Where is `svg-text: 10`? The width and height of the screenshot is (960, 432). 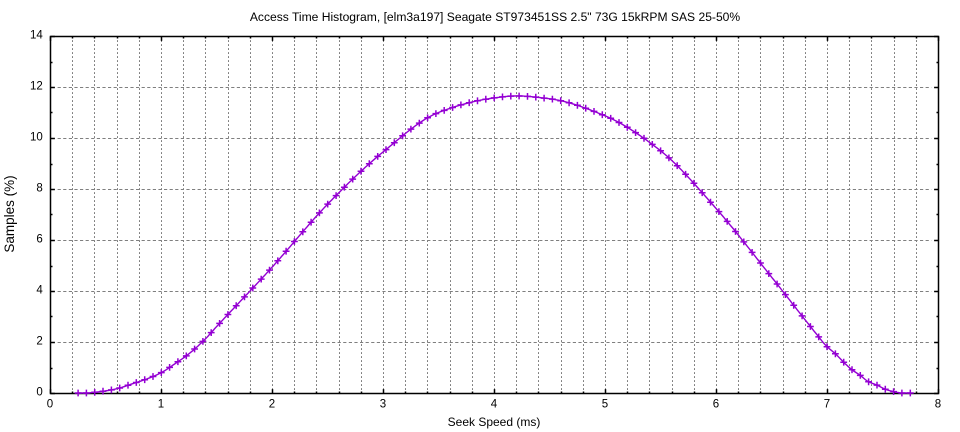 svg-text: 10 is located at coordinates (36, 138).